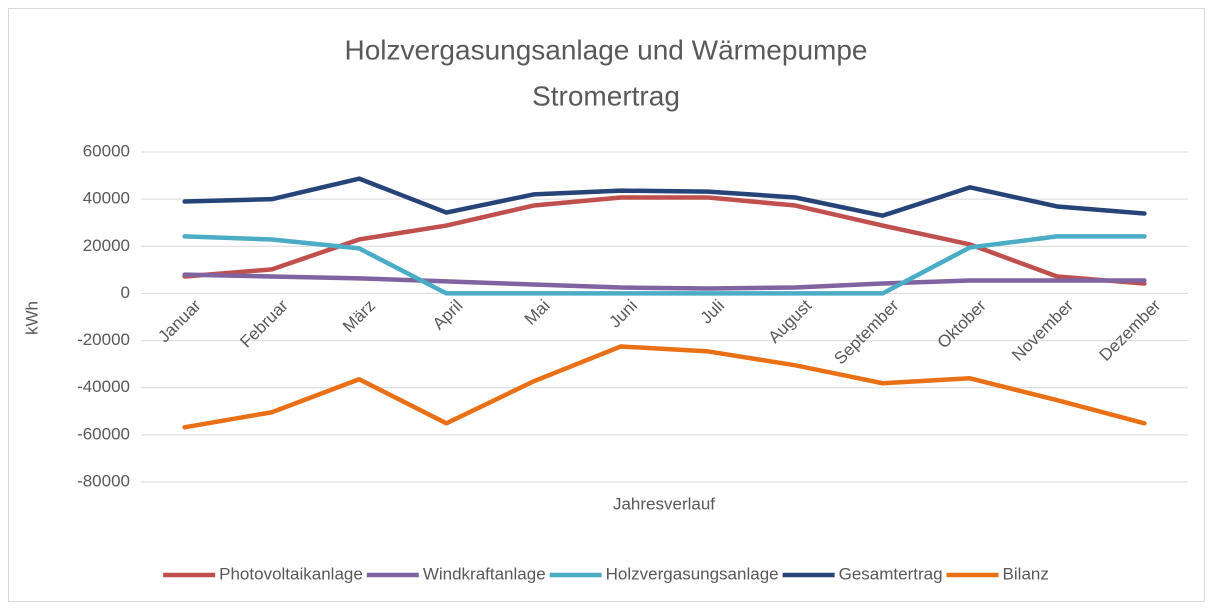 The height and width of the screenshot is (610, 1212). What do you see at coordinates (103, 339) in the screenshot?
I see `y-tick-label: -20000` at bounding box center [103, 339].